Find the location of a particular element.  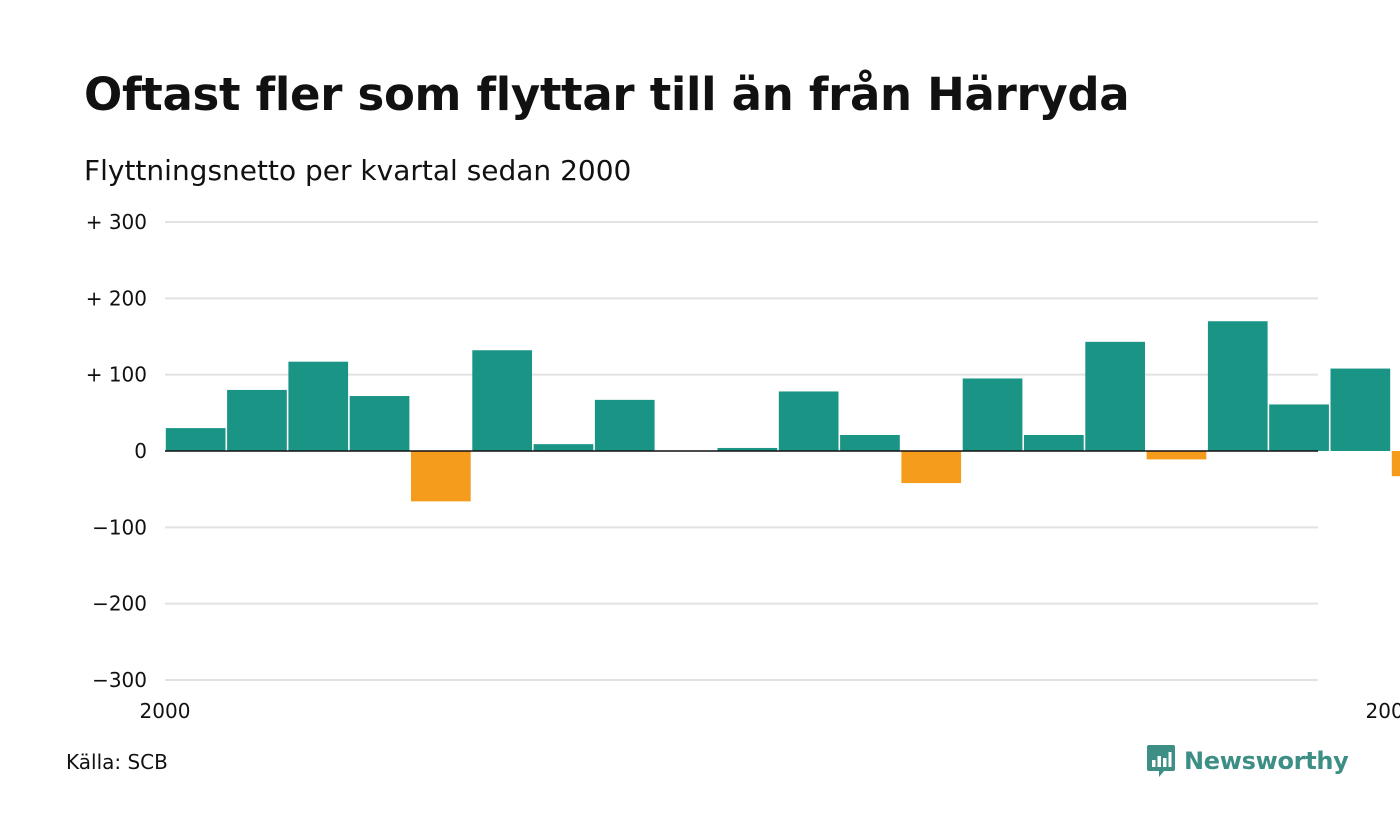

y-tick-label: + 300 is located at coordinates (116, 222).